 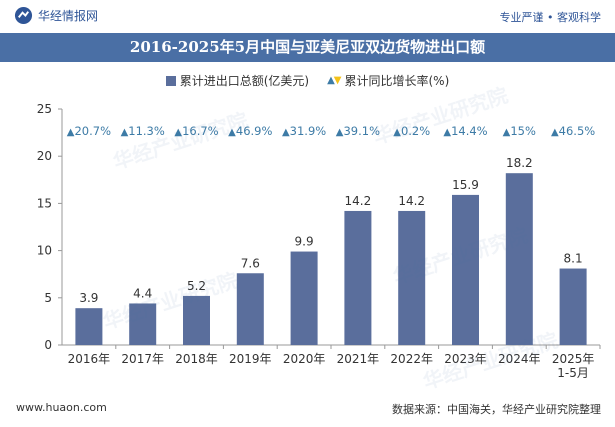 I want to click on y-tick-label: 0, so click(x=48, y=345).